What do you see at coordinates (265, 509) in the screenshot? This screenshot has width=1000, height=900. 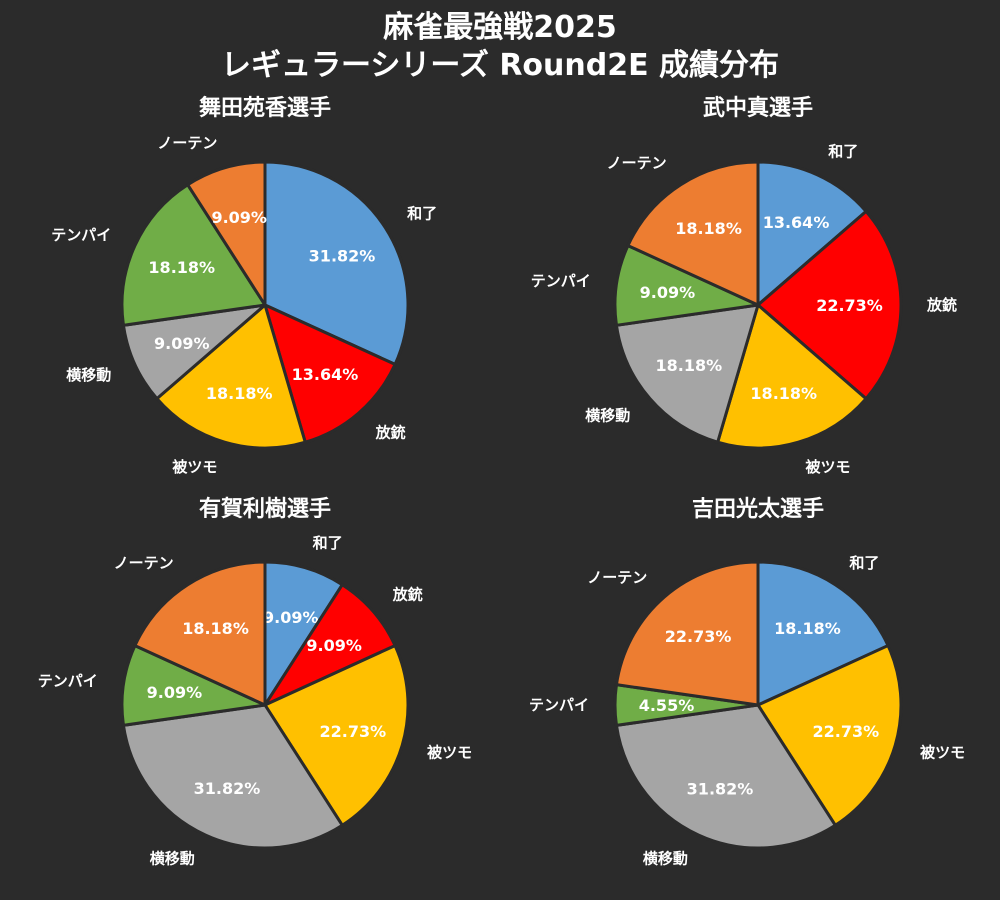 I see `pie-title: 有賀利樹選手` at bounding box center [265, 509].